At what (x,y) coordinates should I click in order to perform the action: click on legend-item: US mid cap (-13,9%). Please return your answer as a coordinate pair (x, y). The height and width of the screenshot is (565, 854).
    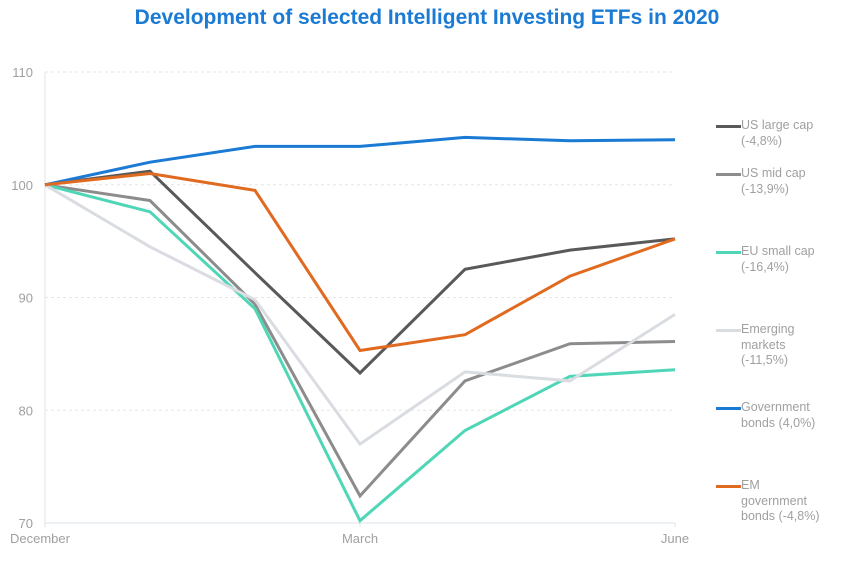
    Looking at the image, I should click on (783, 181).